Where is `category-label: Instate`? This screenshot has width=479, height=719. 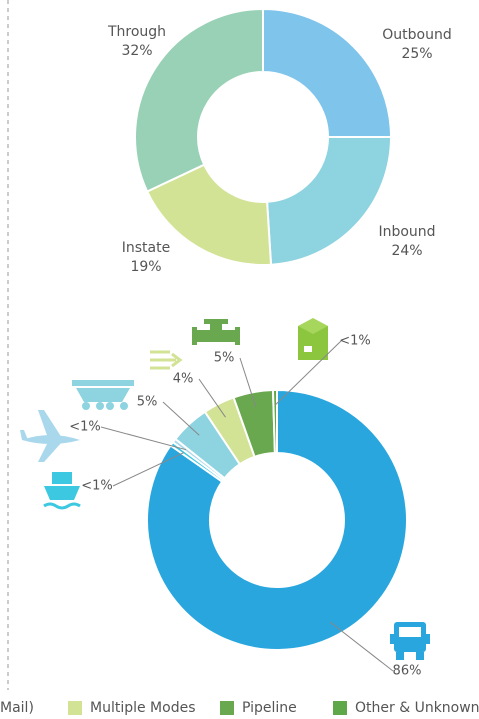 category-label: Instate is located at coordinates (146, 248).